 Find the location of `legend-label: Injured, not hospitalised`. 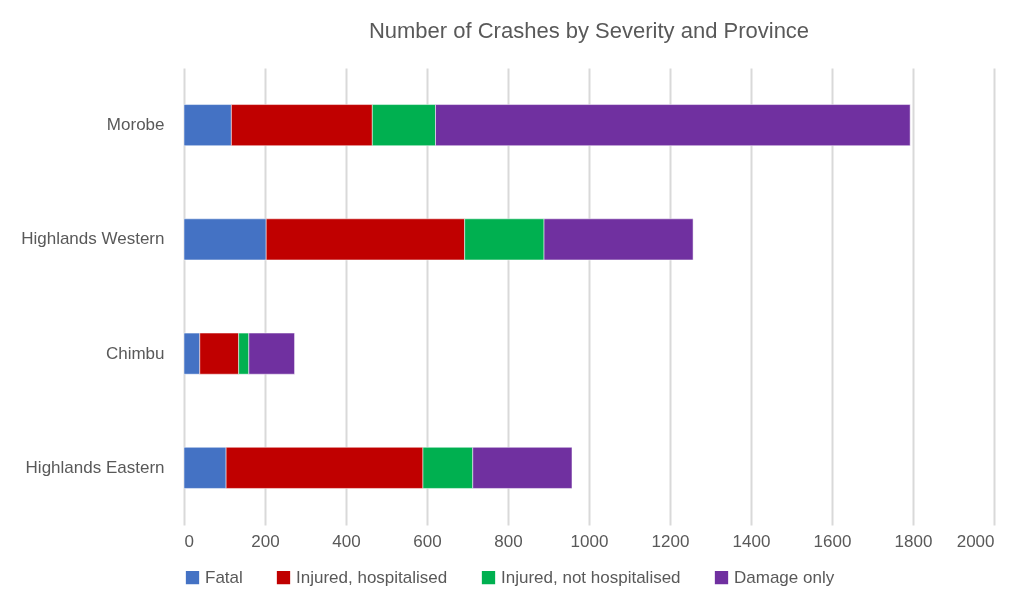

legend-label: Injured, not hospitalised is located at coordinates (591, 577).